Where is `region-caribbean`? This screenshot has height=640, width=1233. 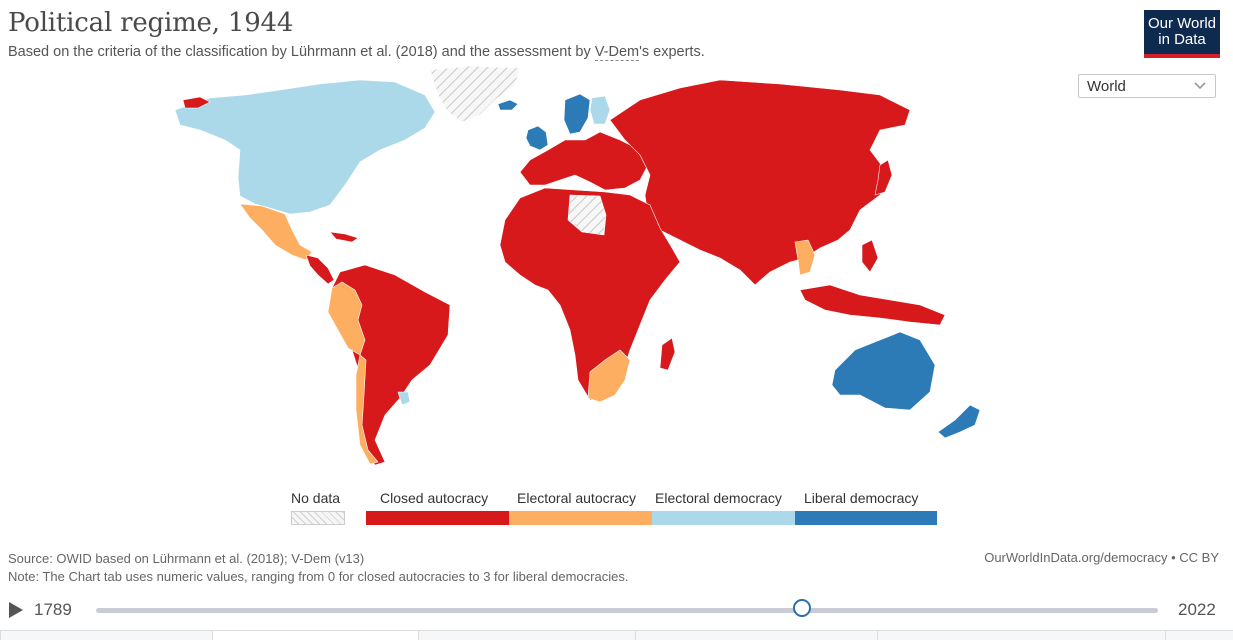
region-caribbean is located at coordinates (344, 237).